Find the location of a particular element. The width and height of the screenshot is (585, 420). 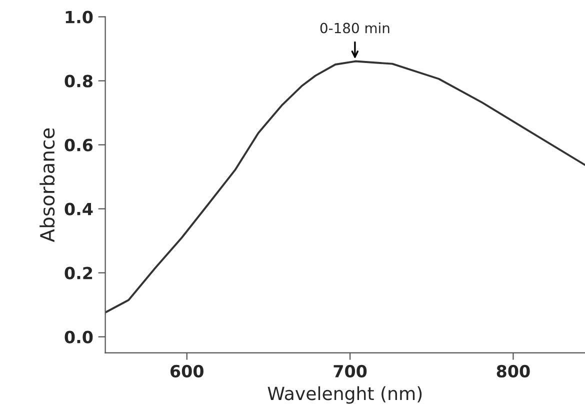

annotation: 0-180 min is located at coordinates (355, 28).